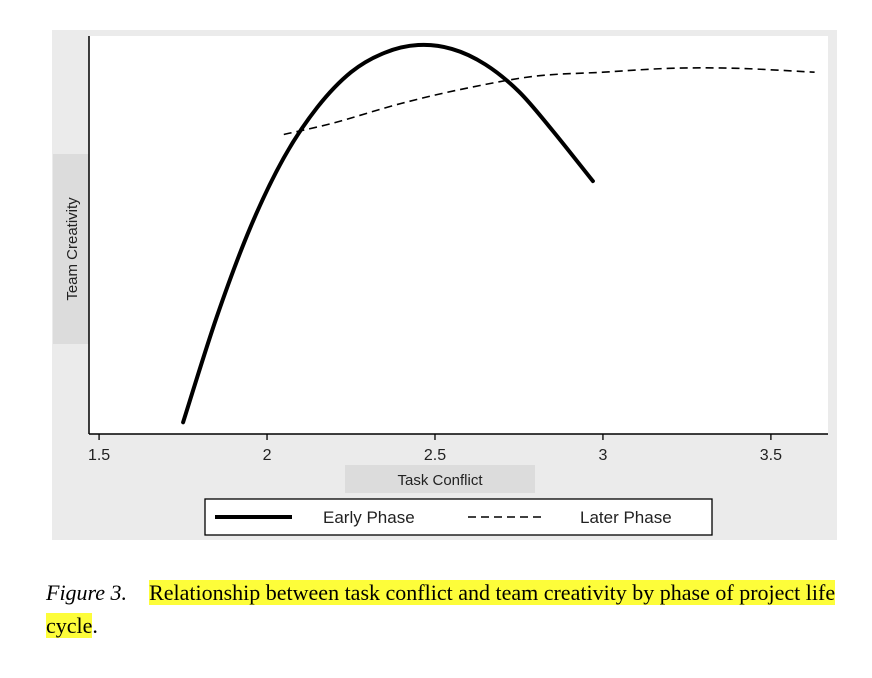  What do you see at coordinates (87, 592) in the screenshot?
I see `caption-label: Figure 3.` at bounding box center [87, 592].